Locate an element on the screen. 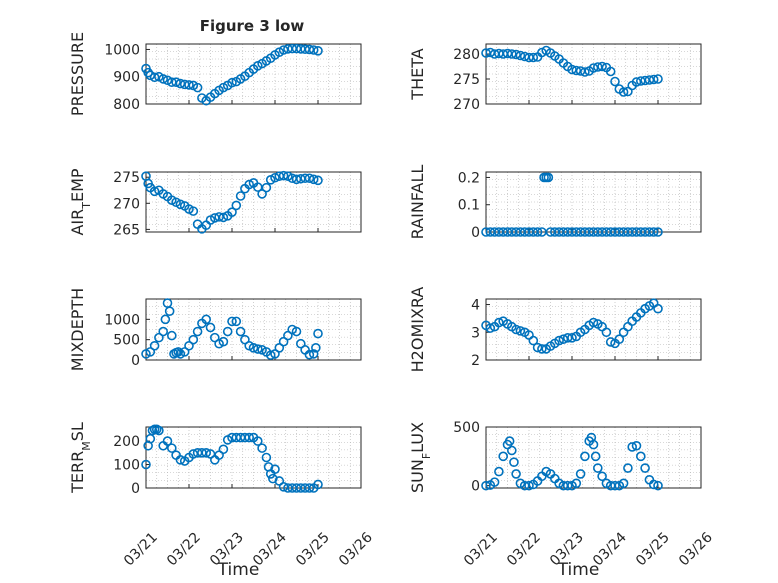 Image resolution: width=778 pixels, height=583 pixels. y-tick-label: 0.1 is located at coordinates (469, 206).